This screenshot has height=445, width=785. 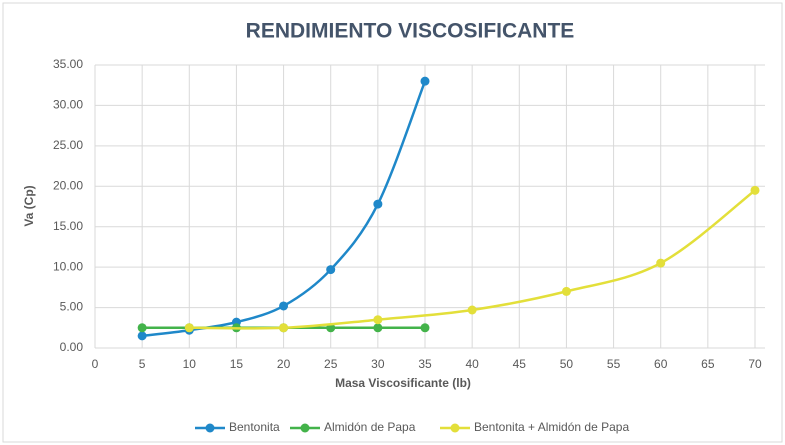 What do you see at coordinates (254, 427) in the screenshot?
I see `legend-label: Bentonita` at bounding box center [254, 427].